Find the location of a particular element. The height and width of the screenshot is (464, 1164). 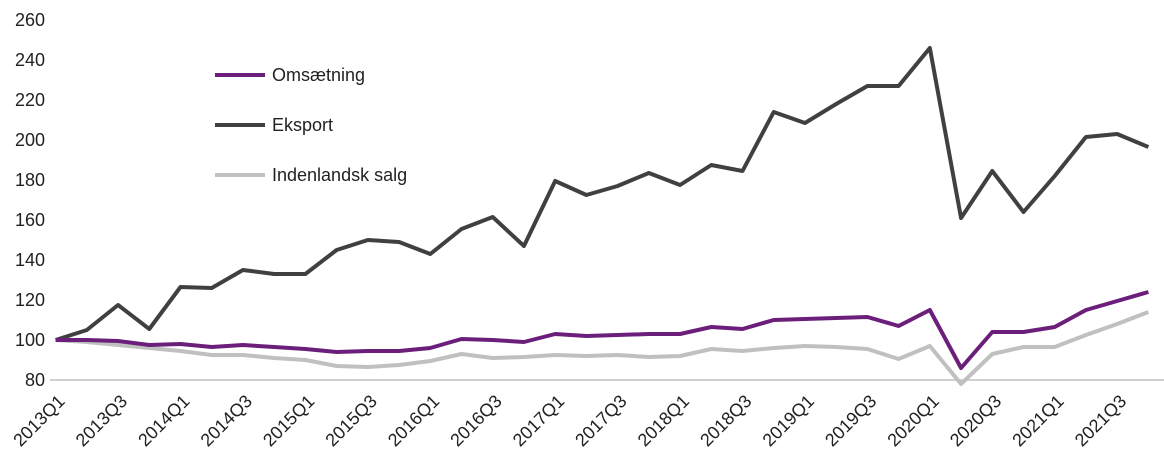

y-tick-label: 200 is located at coordinates (30, 140).